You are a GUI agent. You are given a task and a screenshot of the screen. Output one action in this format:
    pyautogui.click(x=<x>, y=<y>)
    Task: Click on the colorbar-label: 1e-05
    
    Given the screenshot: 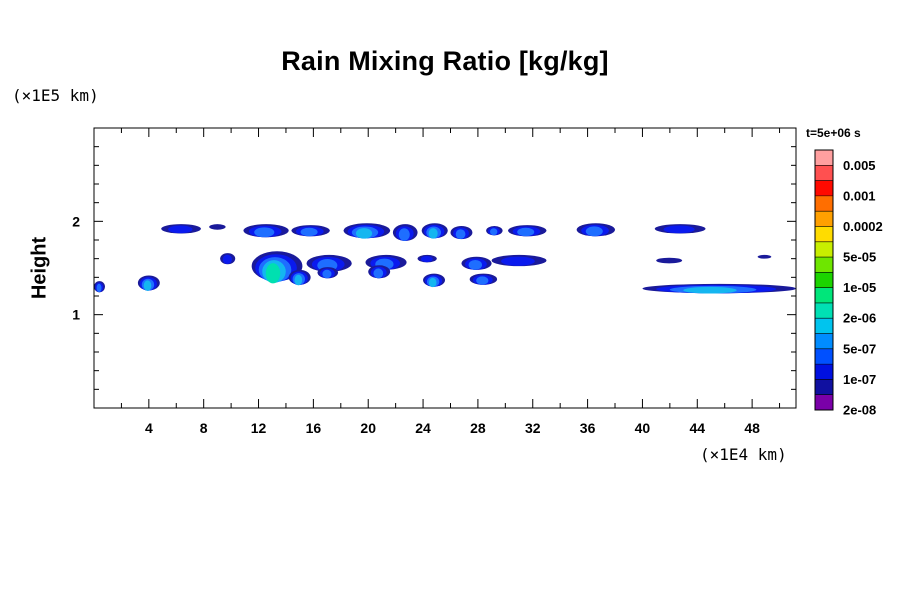 What is the action you would take?
    pyautogui.click(x=859, y=287)
    